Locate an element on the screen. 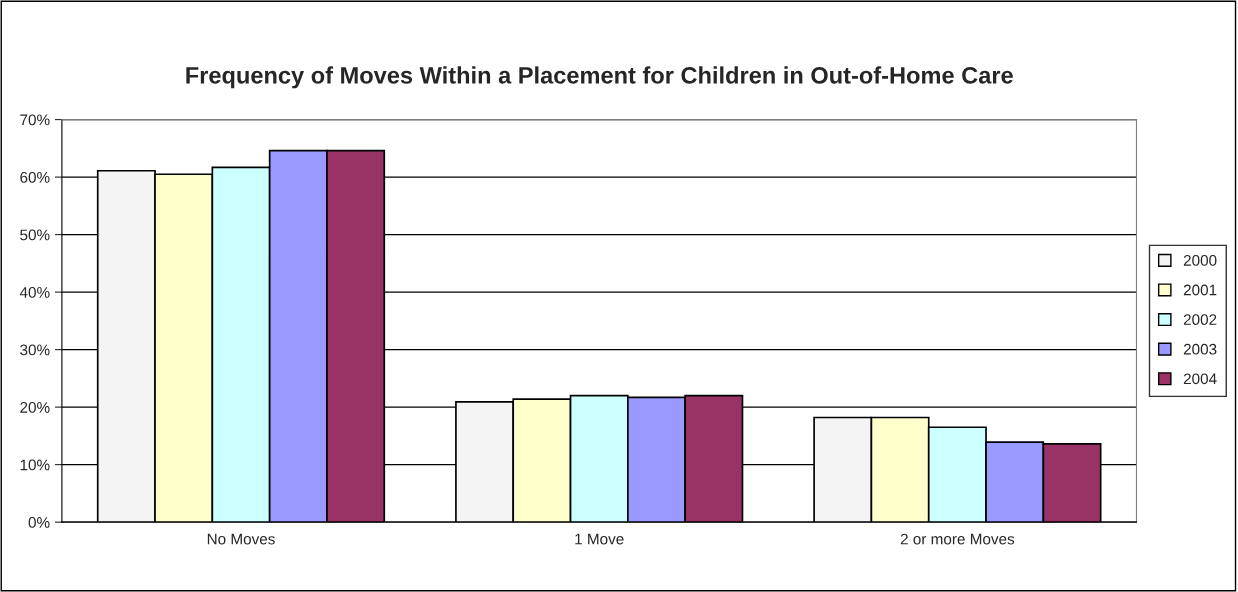 Image resolution: width=1238 pixels, height=592 pixels. y-tick-label: 60% is located at coordinates (35, 177).